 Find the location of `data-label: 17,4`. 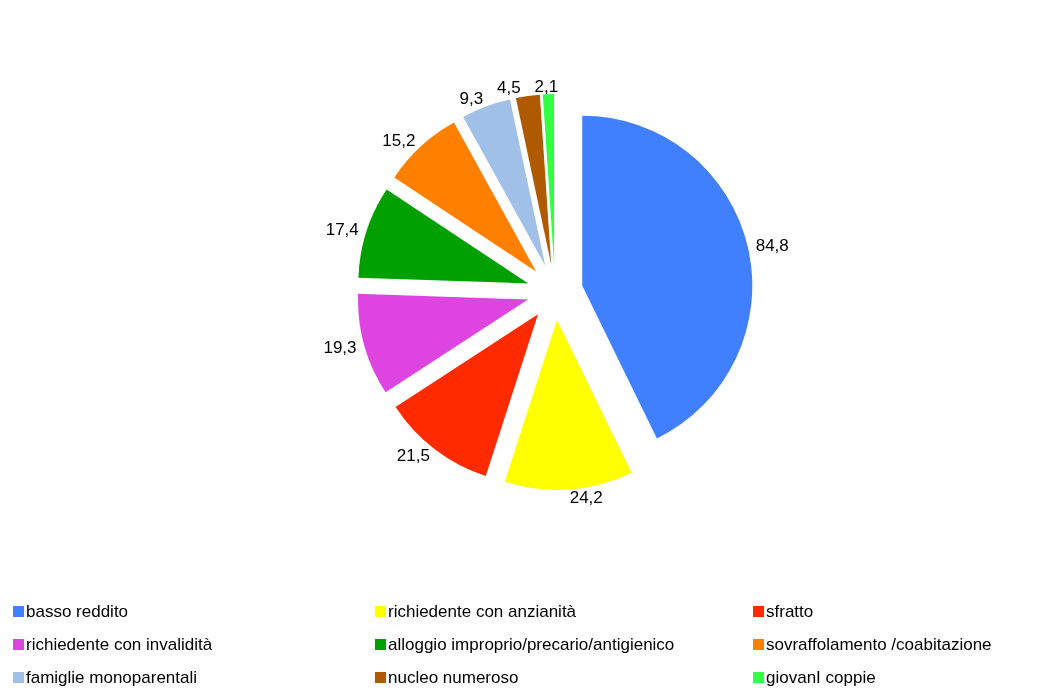

data-label: 17,4 is located at coordinates (342, 229).